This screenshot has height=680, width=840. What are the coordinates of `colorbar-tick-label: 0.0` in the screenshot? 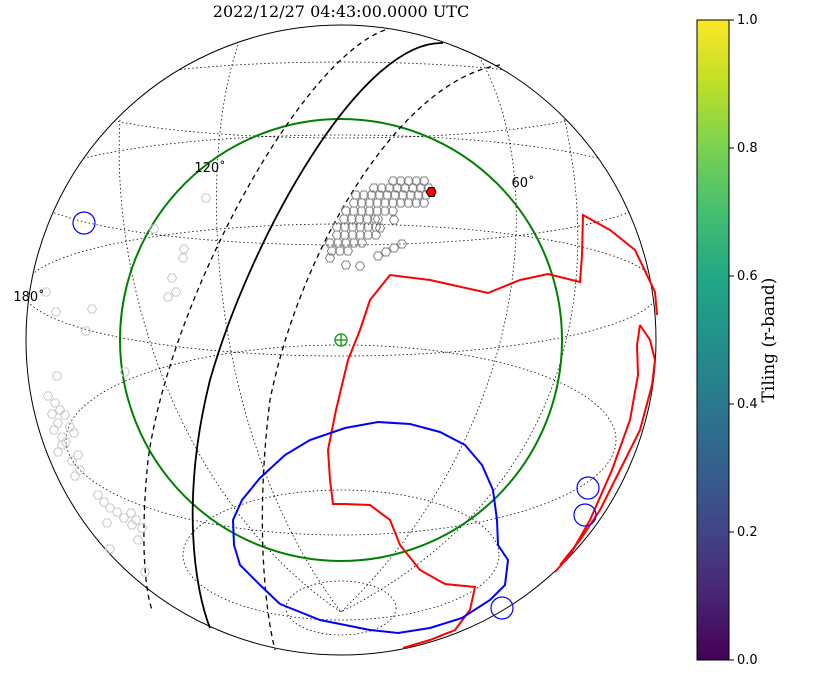 It's located at (747, 660).